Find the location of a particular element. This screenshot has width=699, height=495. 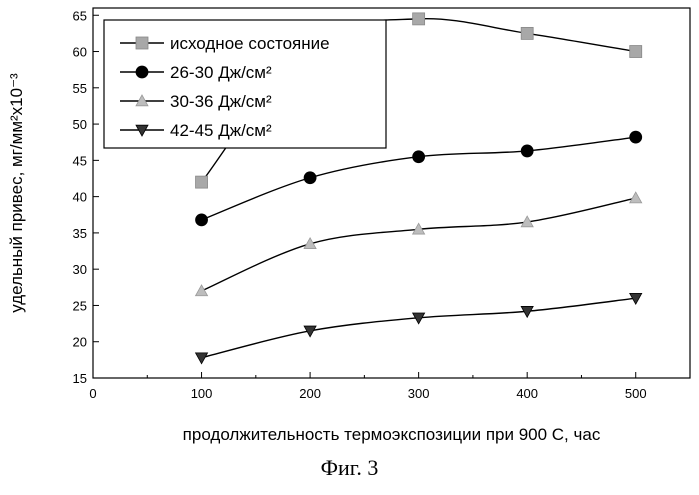

legend-entry-label: исходное состояние is located at coordinates (250, 43).